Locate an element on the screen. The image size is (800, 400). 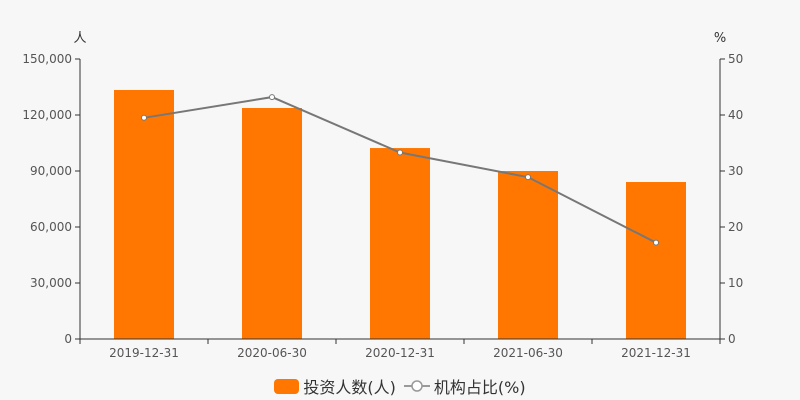
bar-swatch-icon is located at coordinates (287, 386).